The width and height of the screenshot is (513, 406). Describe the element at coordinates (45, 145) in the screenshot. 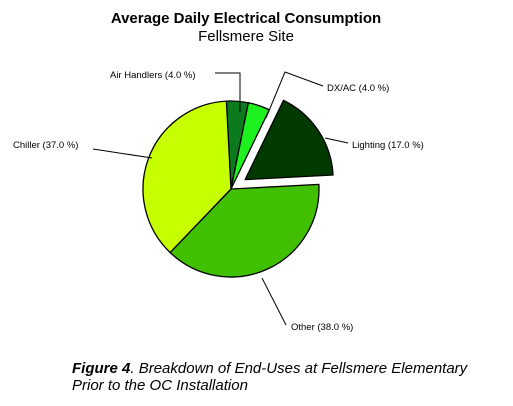

I see `slice-label-chiller: Chiller (37.0 %)` at that location.